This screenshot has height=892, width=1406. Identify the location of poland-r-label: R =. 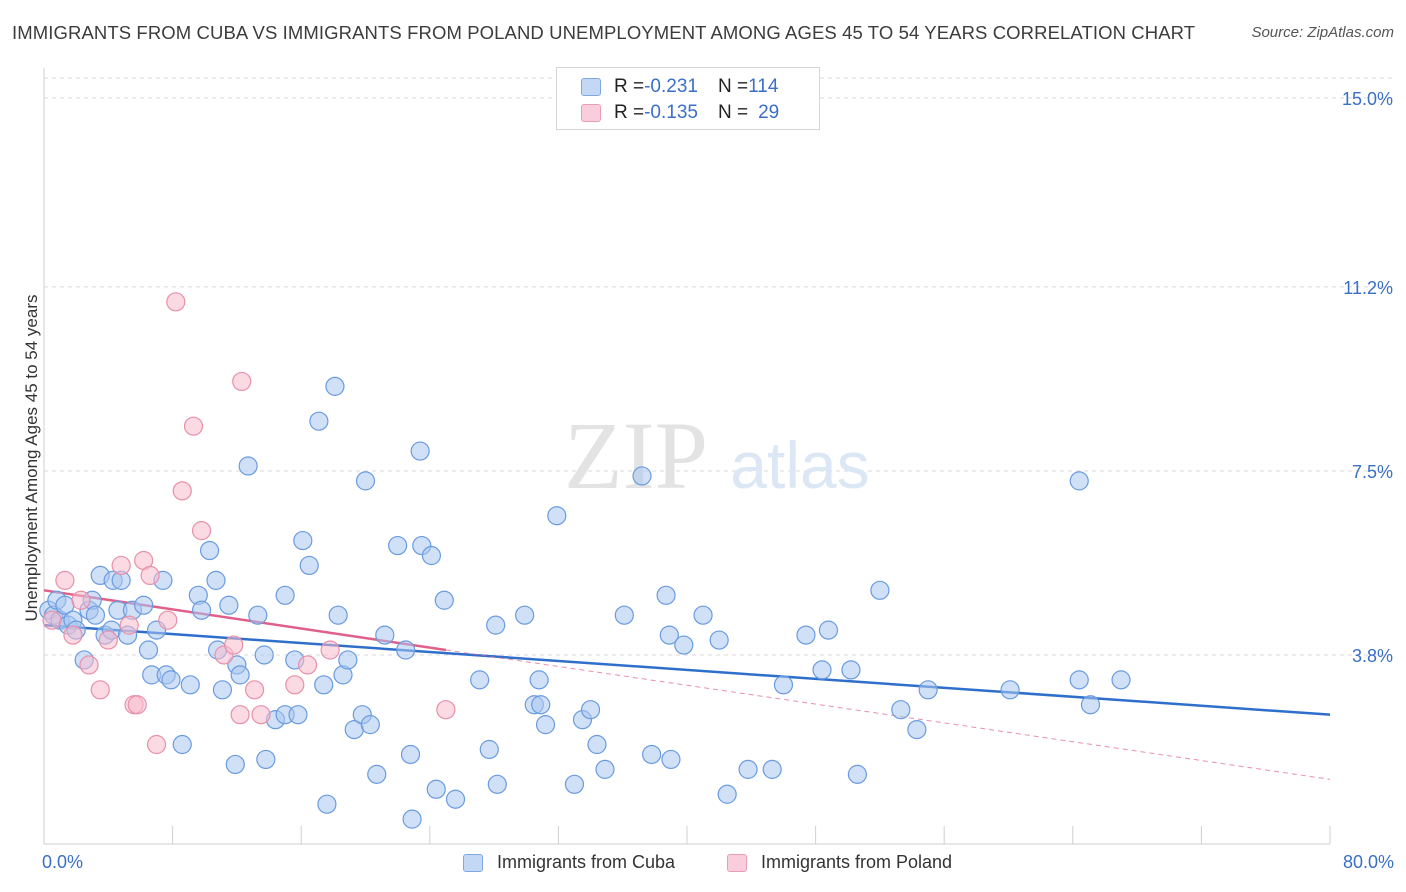
(629, 112).